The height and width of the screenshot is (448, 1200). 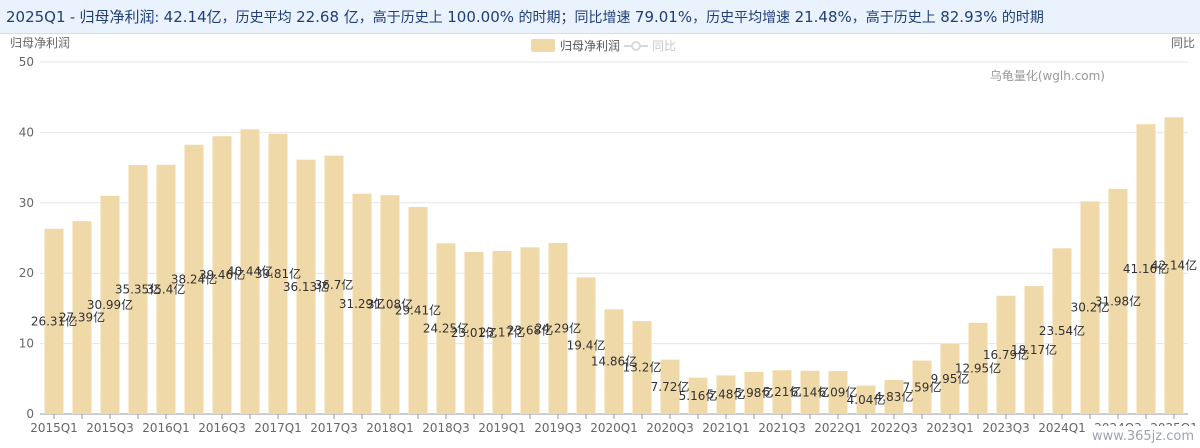 What do you see at coordinates (978, 368) in the screenshot?
I see `bar-2023Q2` at bounding box center [978, 368].